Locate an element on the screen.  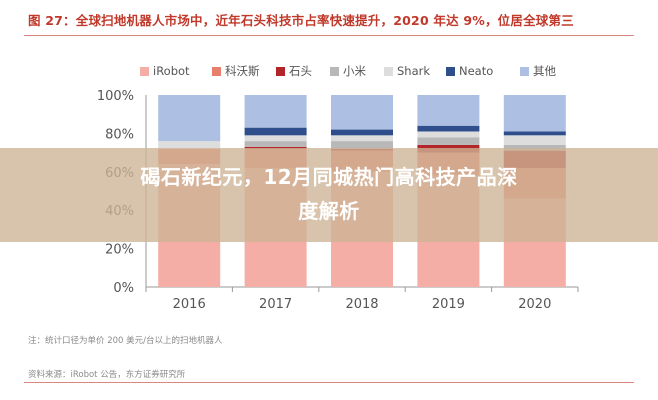
legend-item: iRobot is located at coordinates (165, 71).